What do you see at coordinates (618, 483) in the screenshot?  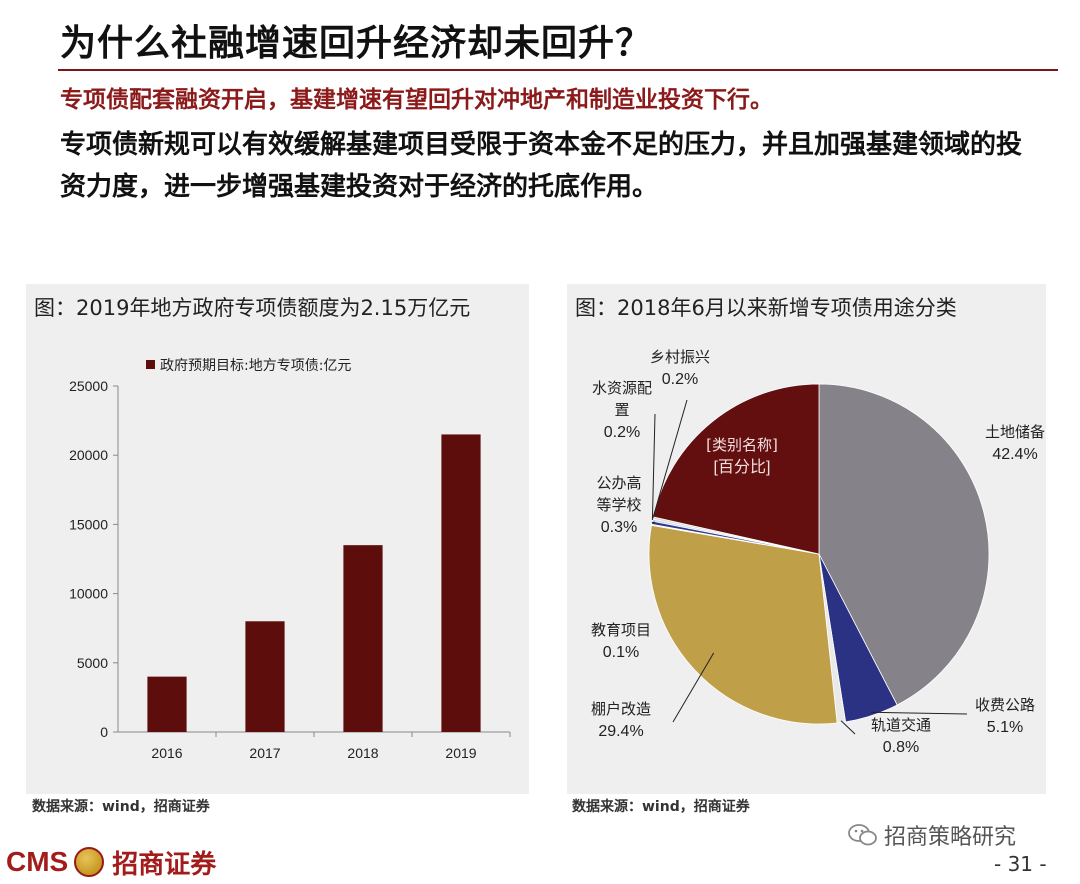 I see `slice-name-label: 公办高` at bounding box center [618, 483].